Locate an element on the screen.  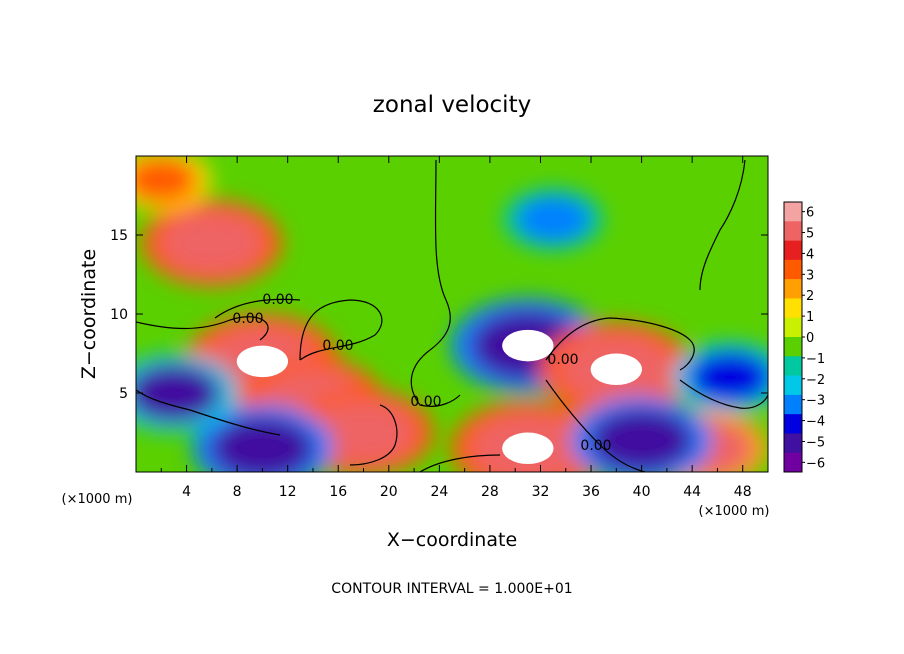
x-tick-label: 4 is located at coordinates (186, 492).